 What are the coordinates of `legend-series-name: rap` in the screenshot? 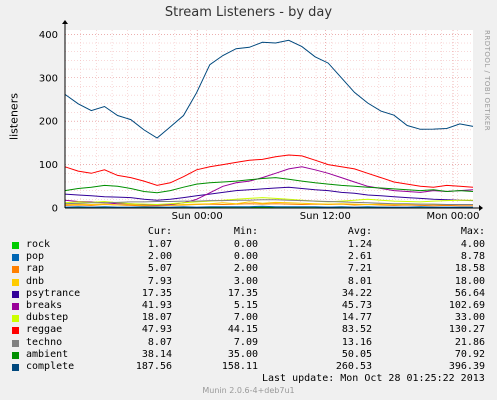 It's located at (35, 269).